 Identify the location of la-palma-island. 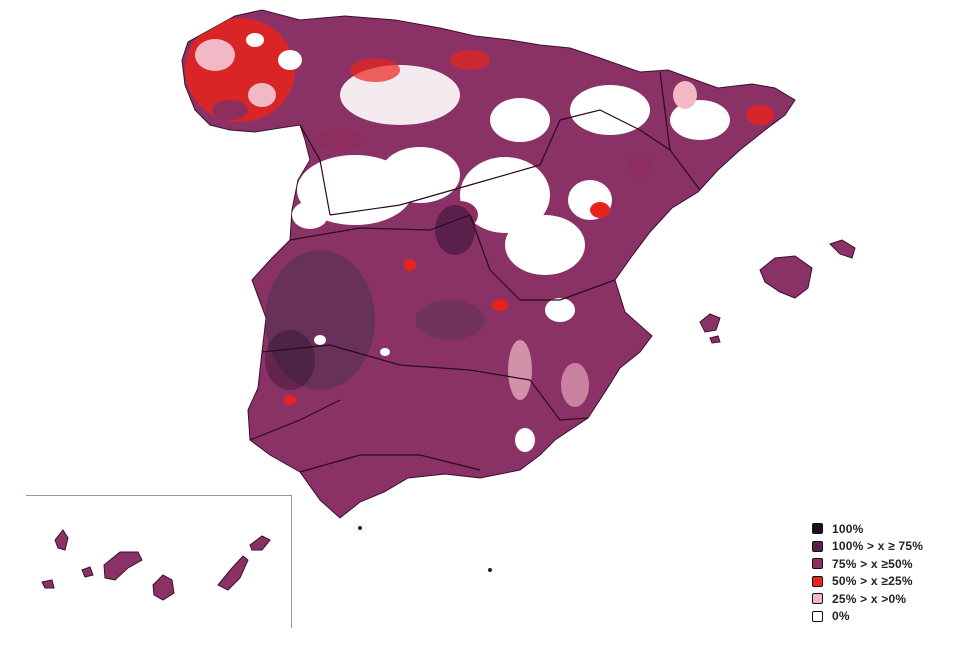
(61, 540).